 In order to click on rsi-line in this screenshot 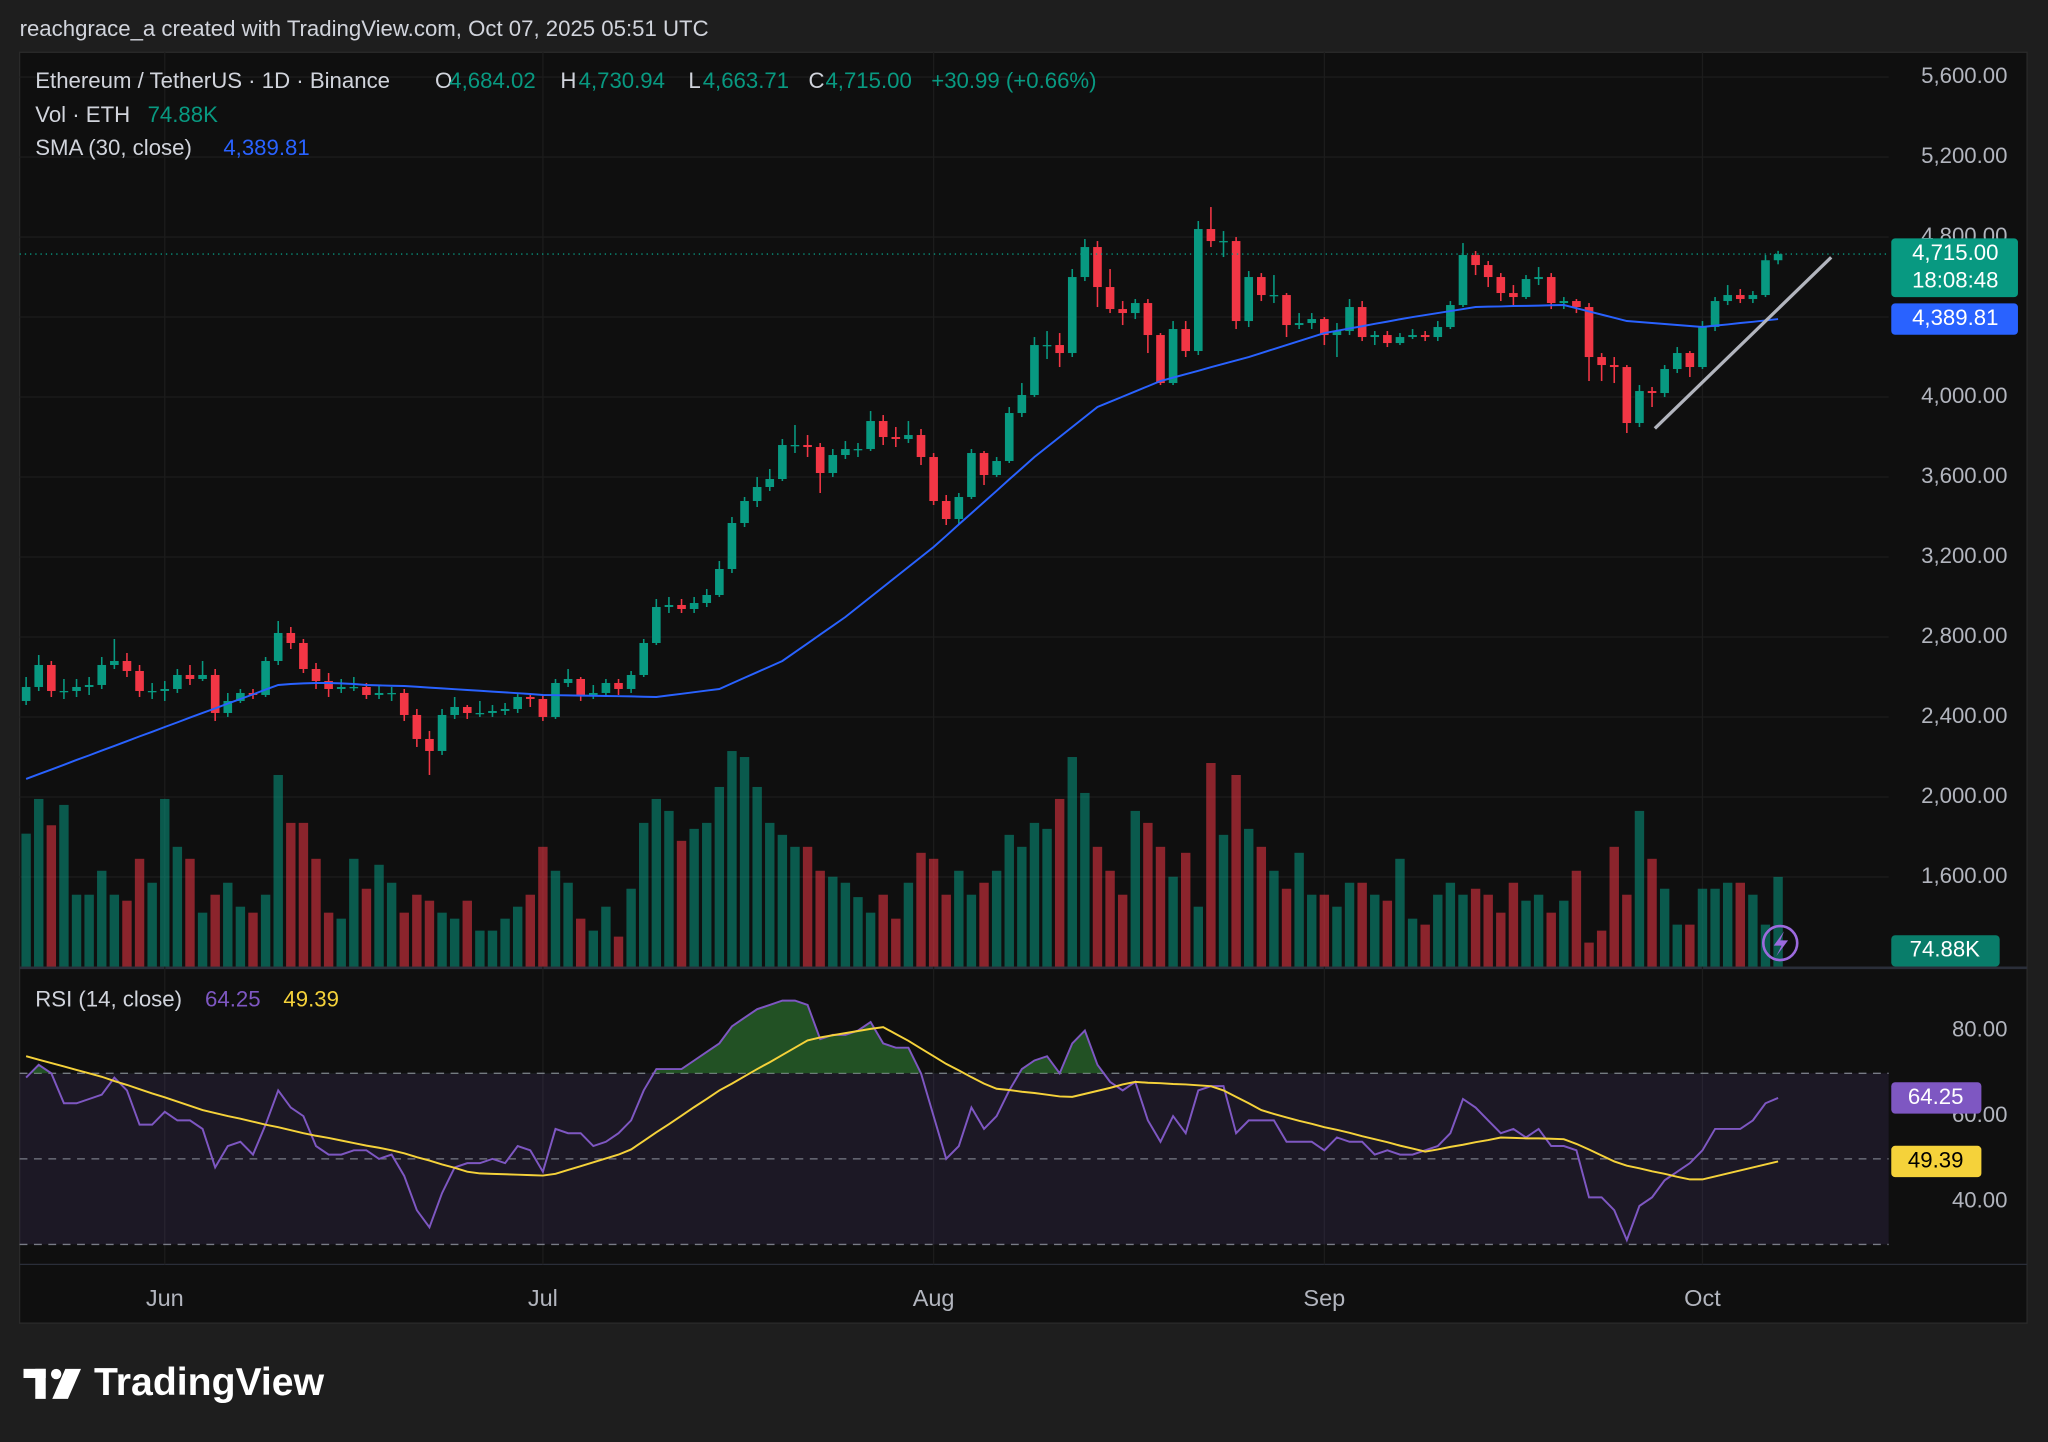, I will do `click(902, 1121)`.